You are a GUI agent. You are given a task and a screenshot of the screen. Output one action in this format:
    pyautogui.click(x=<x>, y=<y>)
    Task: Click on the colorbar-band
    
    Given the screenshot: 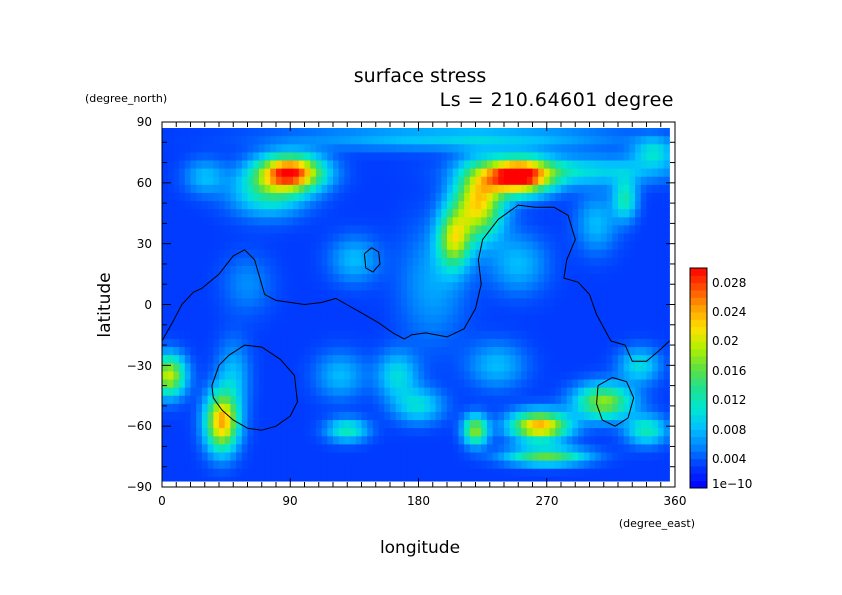 What is the action you would take?
    pyautogui.click(x=698, y=426)
    